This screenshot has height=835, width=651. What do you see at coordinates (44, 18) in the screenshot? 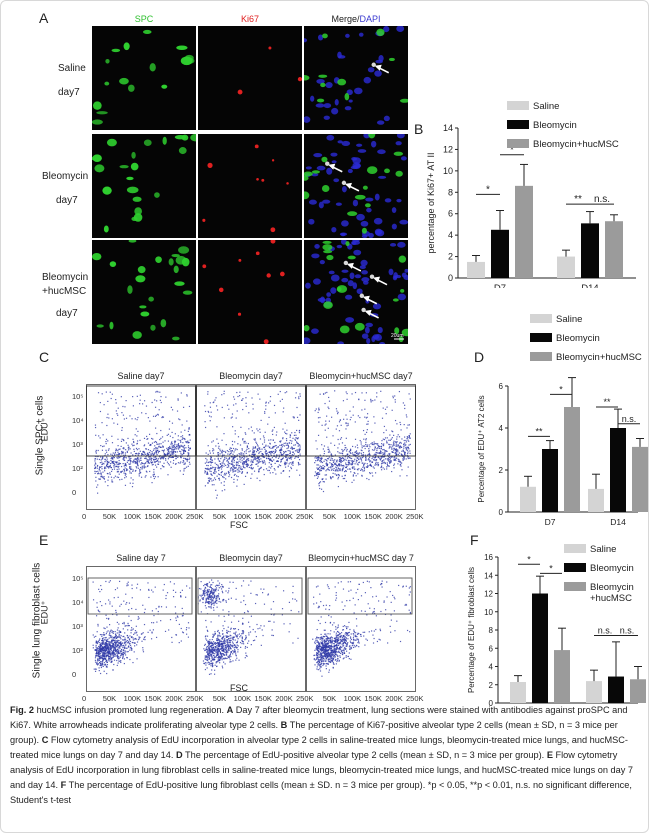
I see `panel-a-letter: A` at bounding box center [44, 18].